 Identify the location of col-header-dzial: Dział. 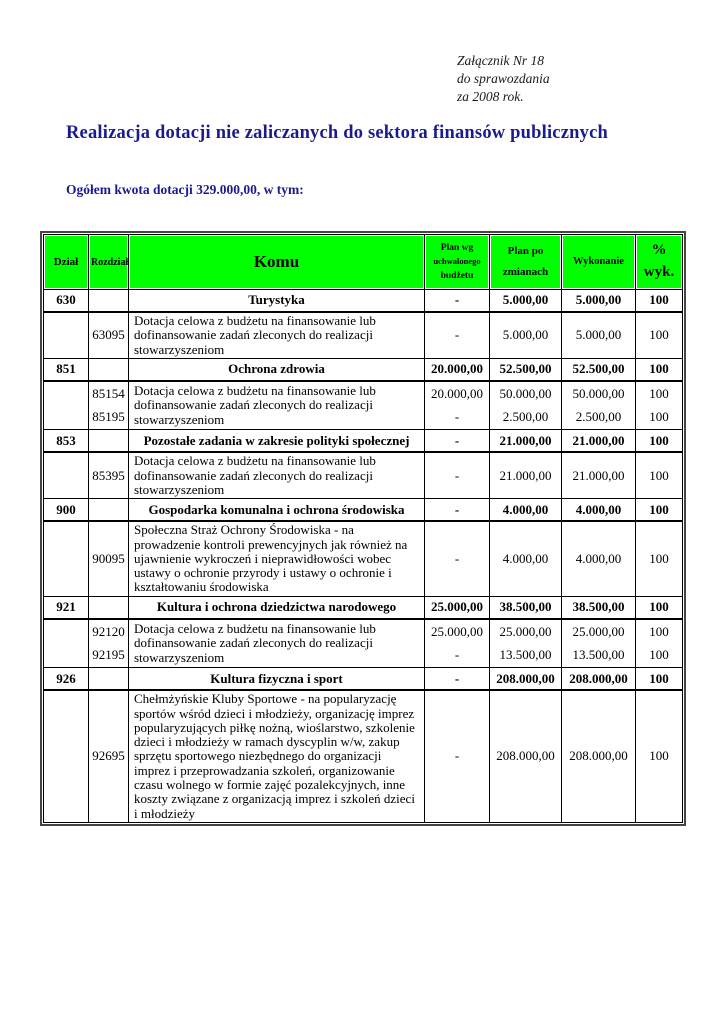
(66, 262).